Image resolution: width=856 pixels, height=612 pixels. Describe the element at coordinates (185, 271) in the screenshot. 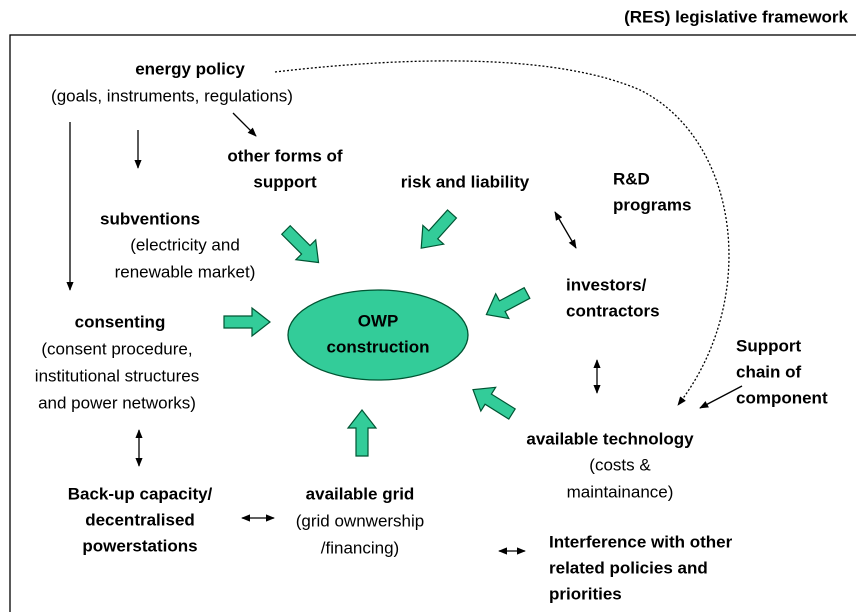

I see `node-subtitle: renewable market)` at that location.